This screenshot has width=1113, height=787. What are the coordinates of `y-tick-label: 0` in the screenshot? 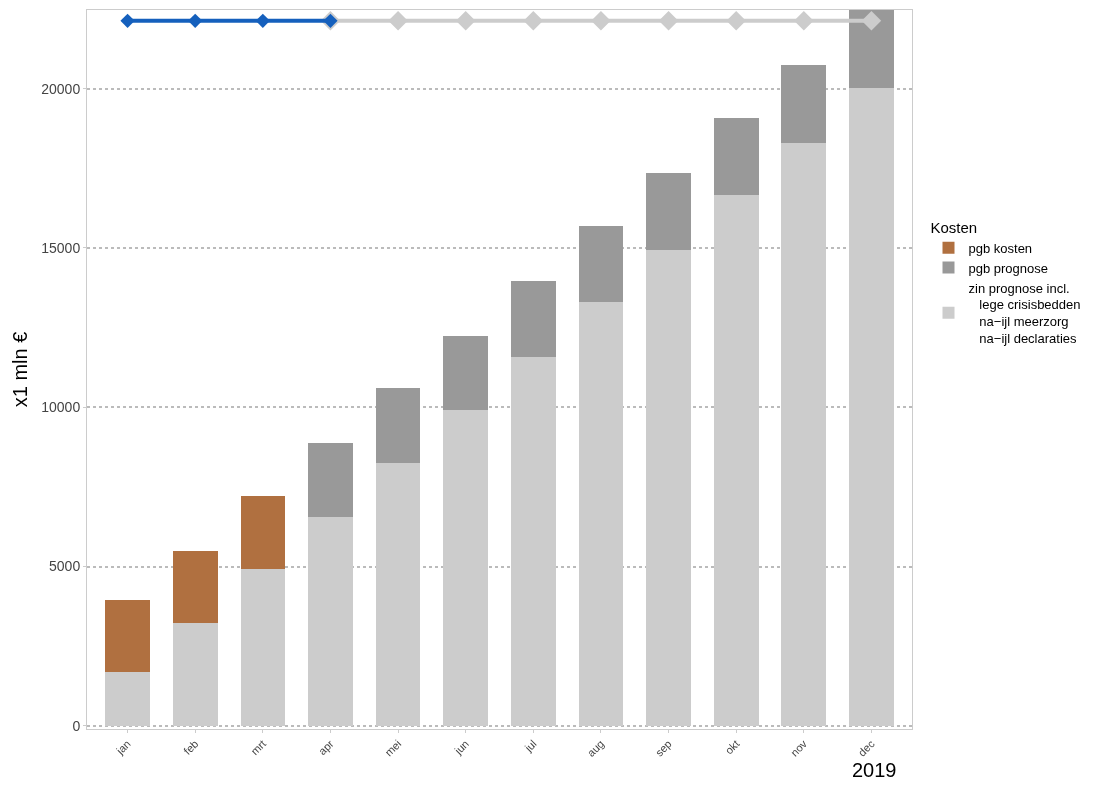 It's located at (76, 725).